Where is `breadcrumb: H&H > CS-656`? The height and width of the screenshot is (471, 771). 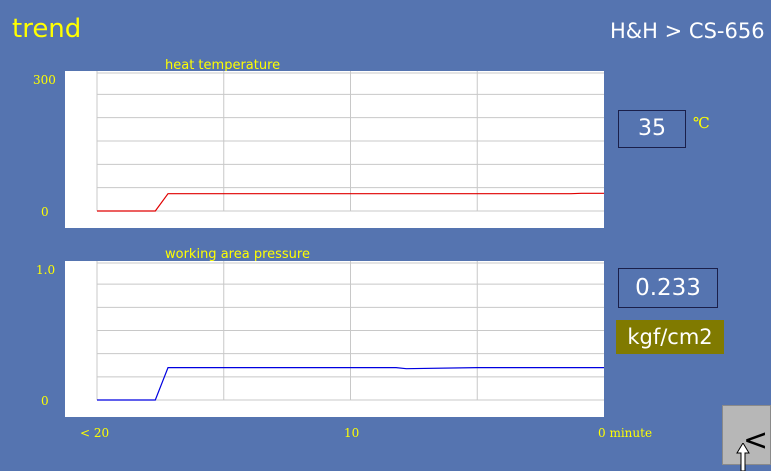 breadcrumb: H&H > CS-656 is located at coordinates (687, 31).